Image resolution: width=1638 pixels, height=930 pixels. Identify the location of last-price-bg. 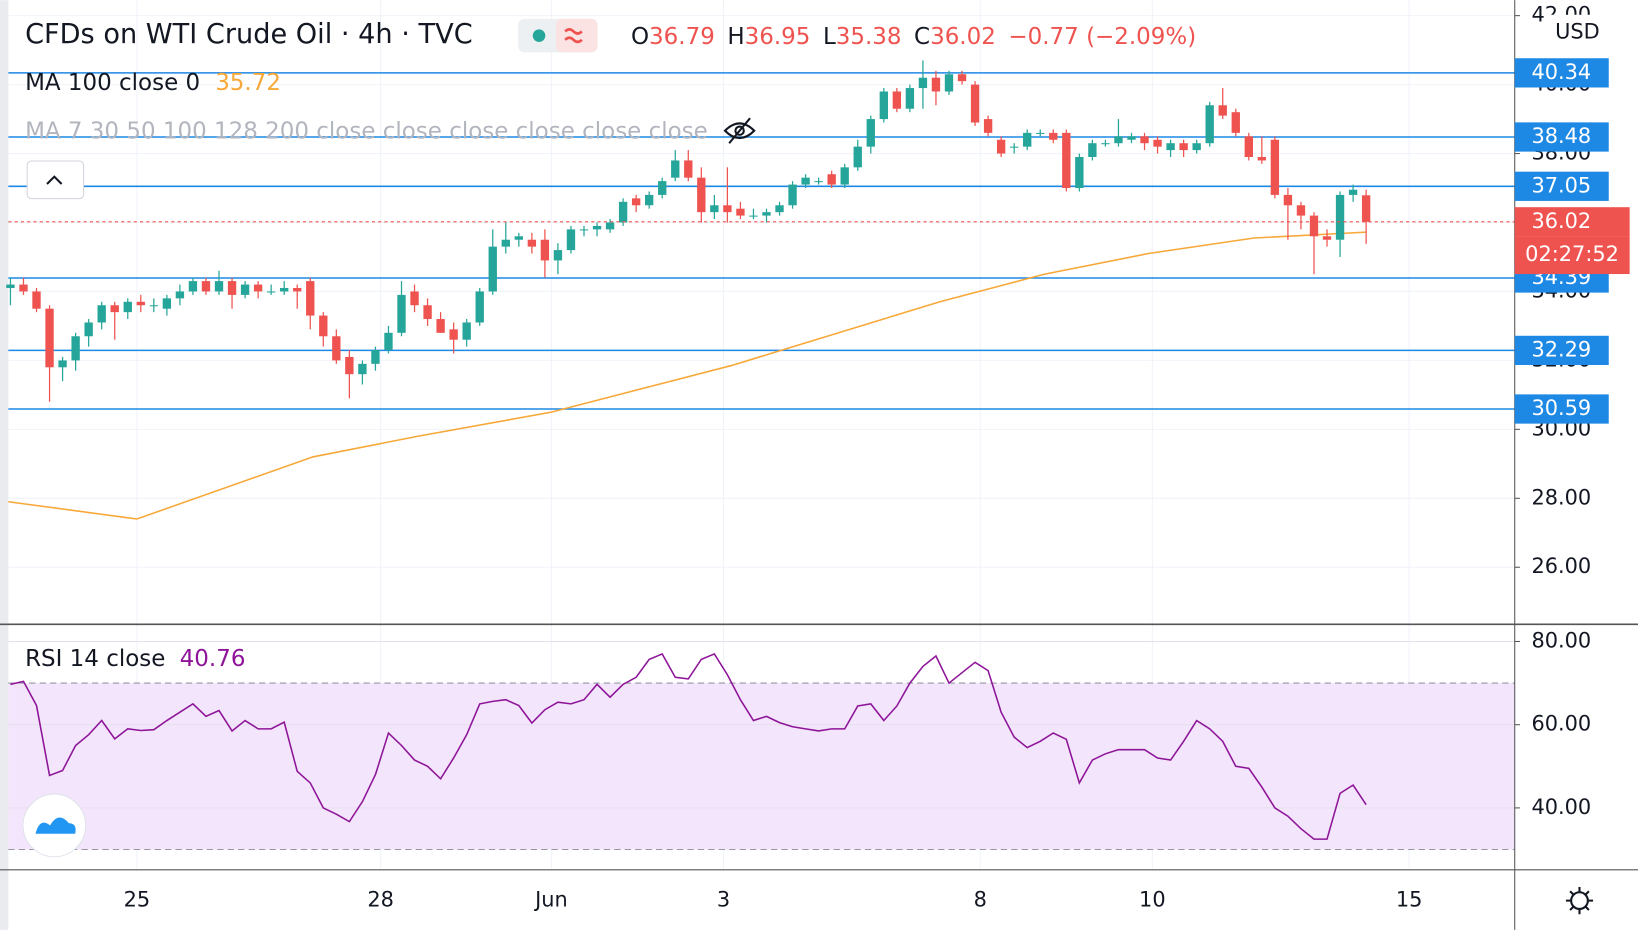
(1572, 222).